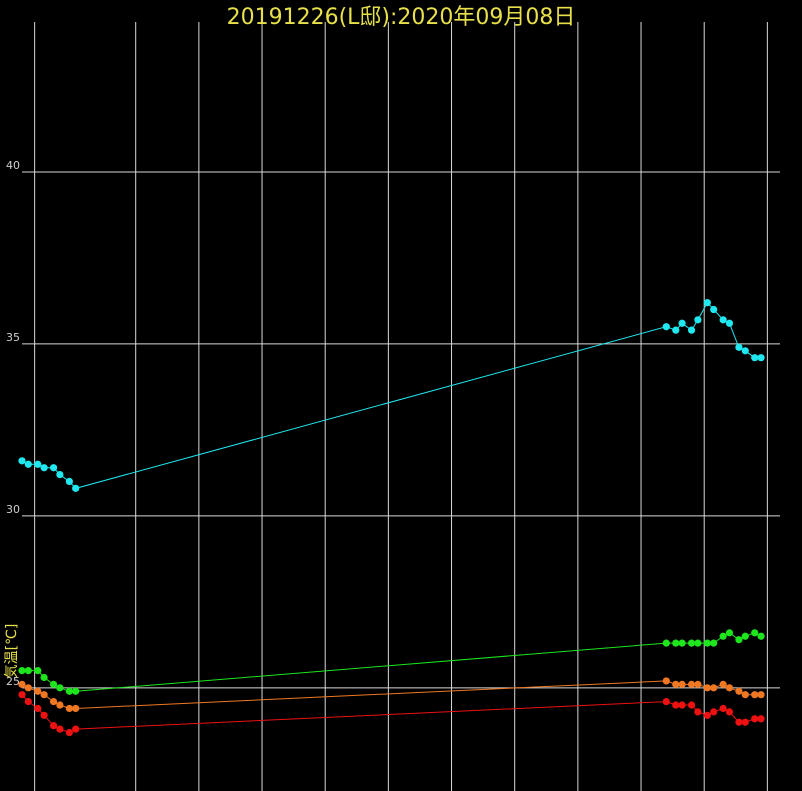 This screenshot has height=791, width=802. What do you see at coordinates (12, 651) in the screenshot?
I see `y-axis-label: 気温[℃]` at bounding box center [12, 651].